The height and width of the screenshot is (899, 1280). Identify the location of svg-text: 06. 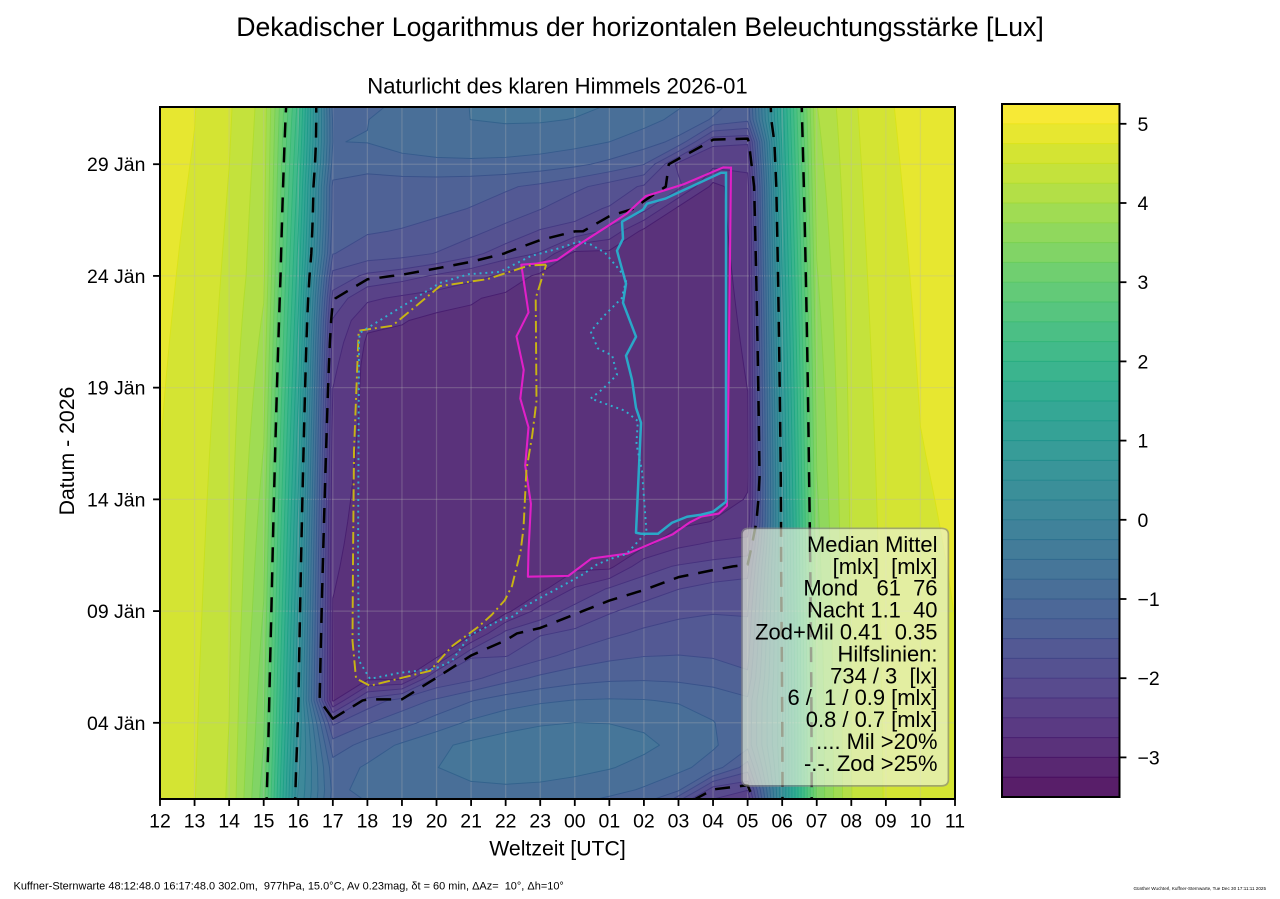
(782, 822).